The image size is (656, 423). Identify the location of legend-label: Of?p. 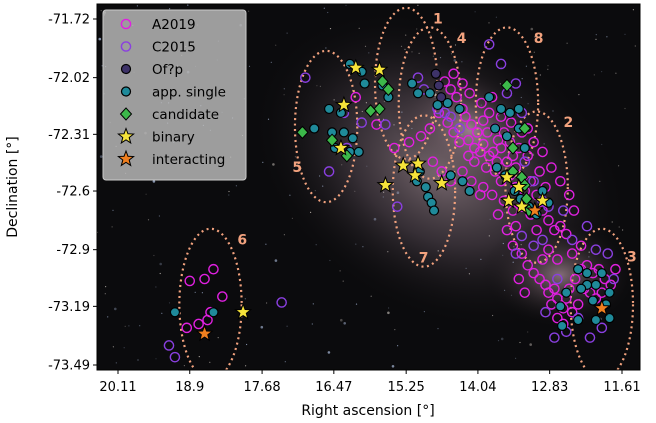
(167, 70).